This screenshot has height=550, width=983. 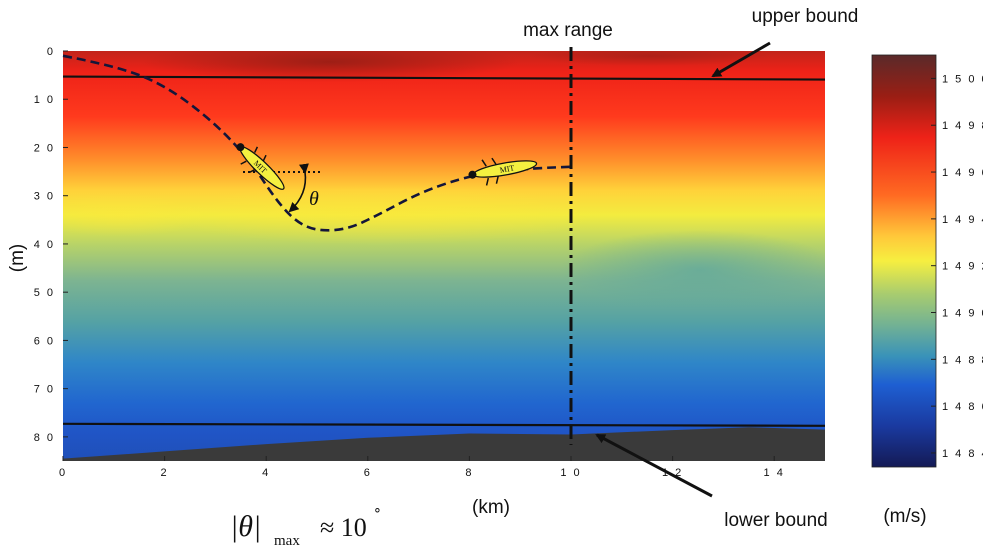 I want to click on upper-bound-label: upper bound, so click(x=805, y=16).